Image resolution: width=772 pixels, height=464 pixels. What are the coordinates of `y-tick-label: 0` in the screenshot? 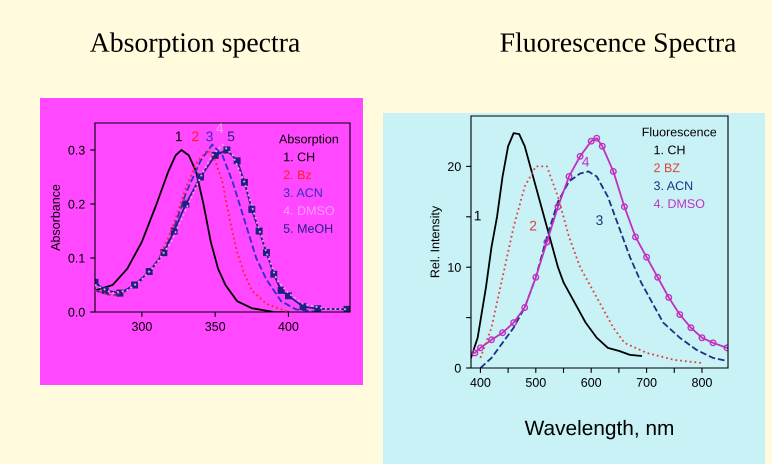 It's located at (457, 368).